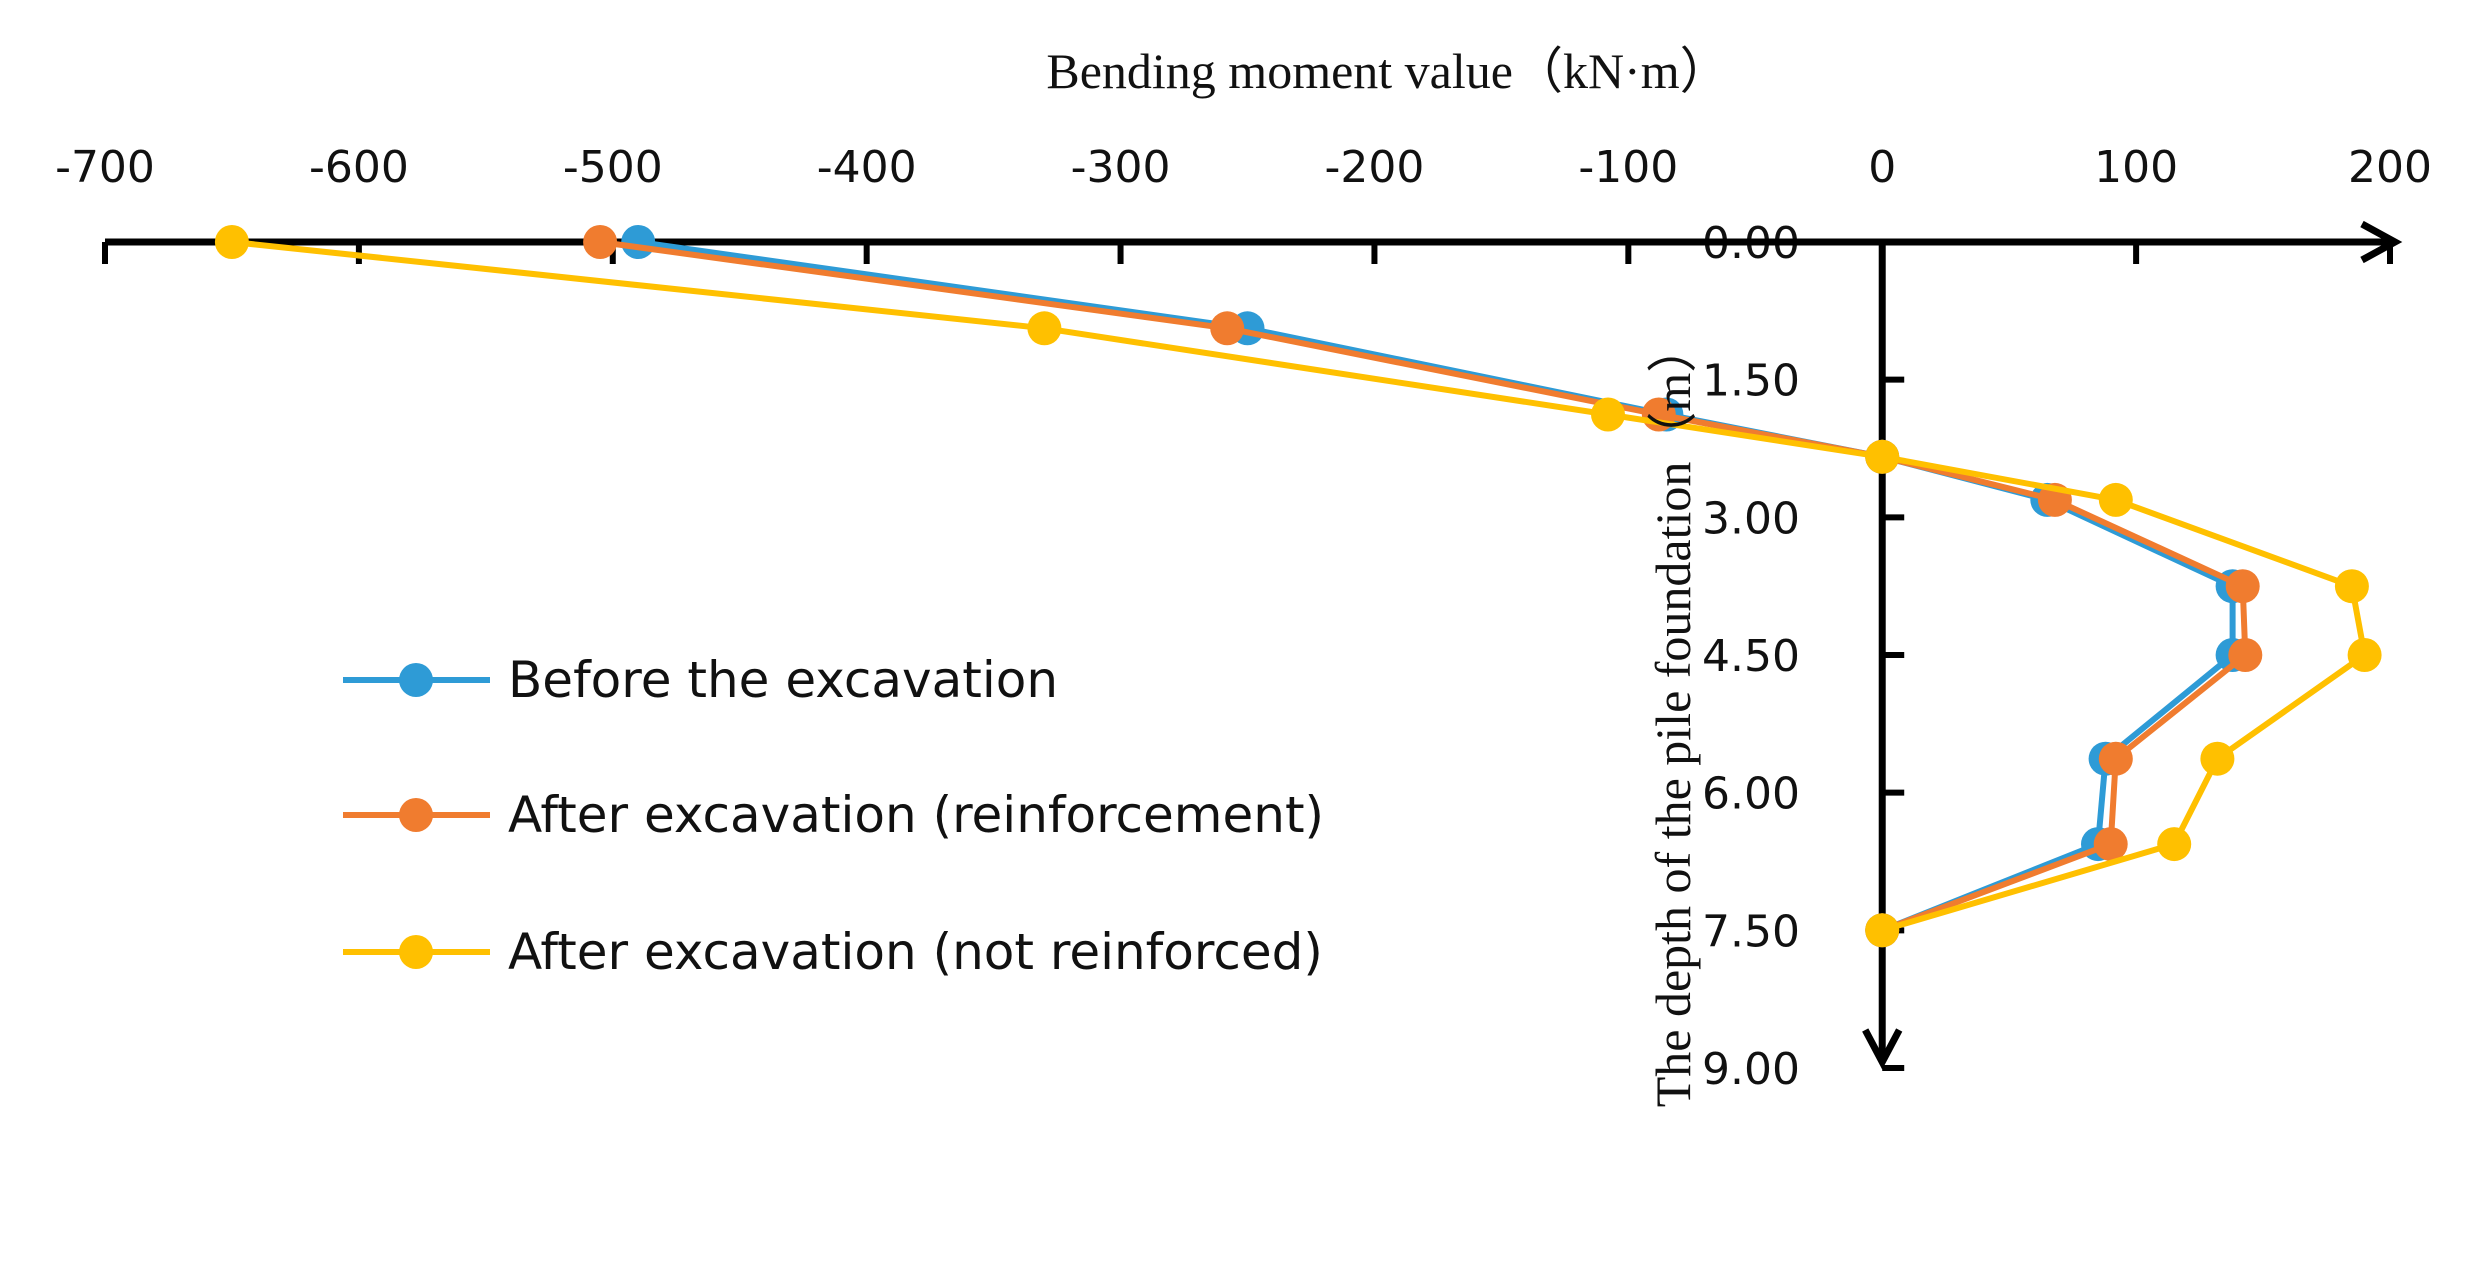 The height and width of the screenshot is (1286, 2479). I want to click on x-tick-label: -400, so click(867, 167).